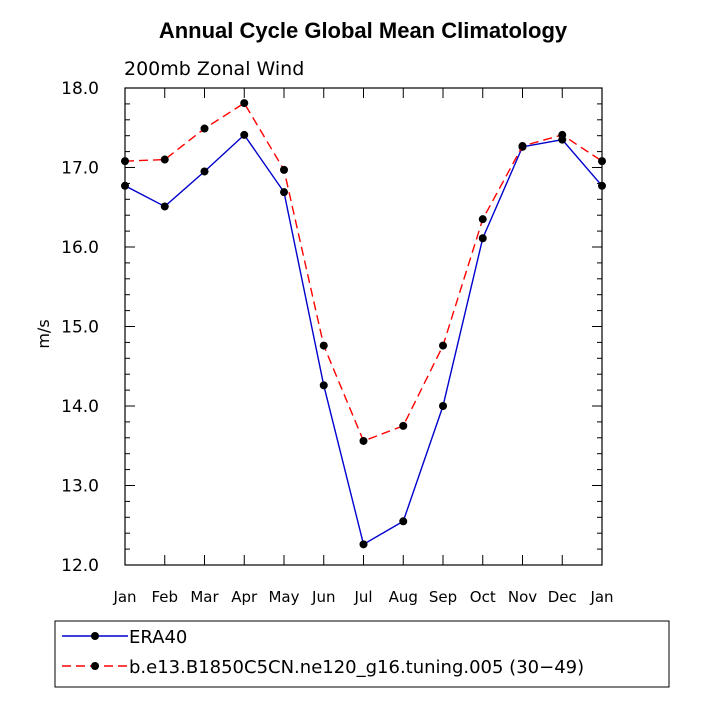 The height and width of the screenshot is (703, 703). What do you see at coordinates (80, 328) in the screenshot?
I see `y-tick-label: 15.0` at bounding box center [80, 328].